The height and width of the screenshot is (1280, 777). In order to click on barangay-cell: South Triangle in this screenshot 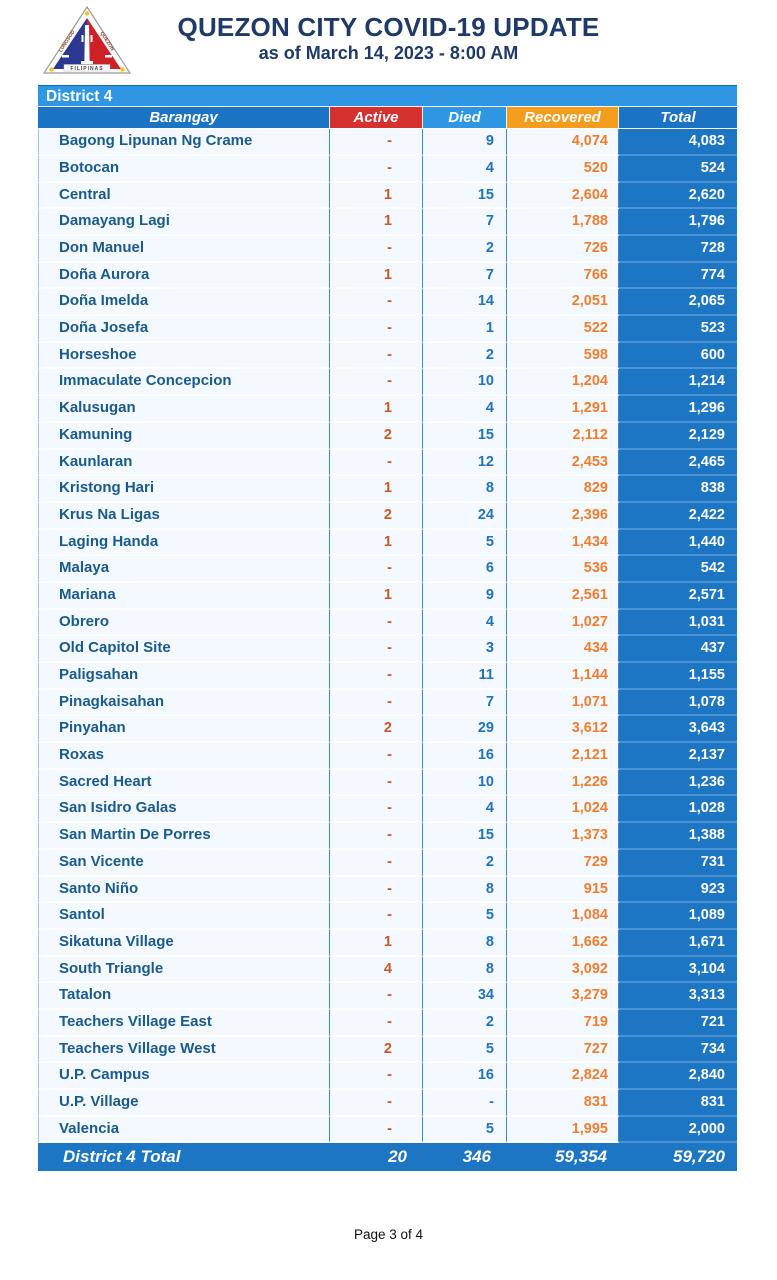, I will do `click(184, 970)`.